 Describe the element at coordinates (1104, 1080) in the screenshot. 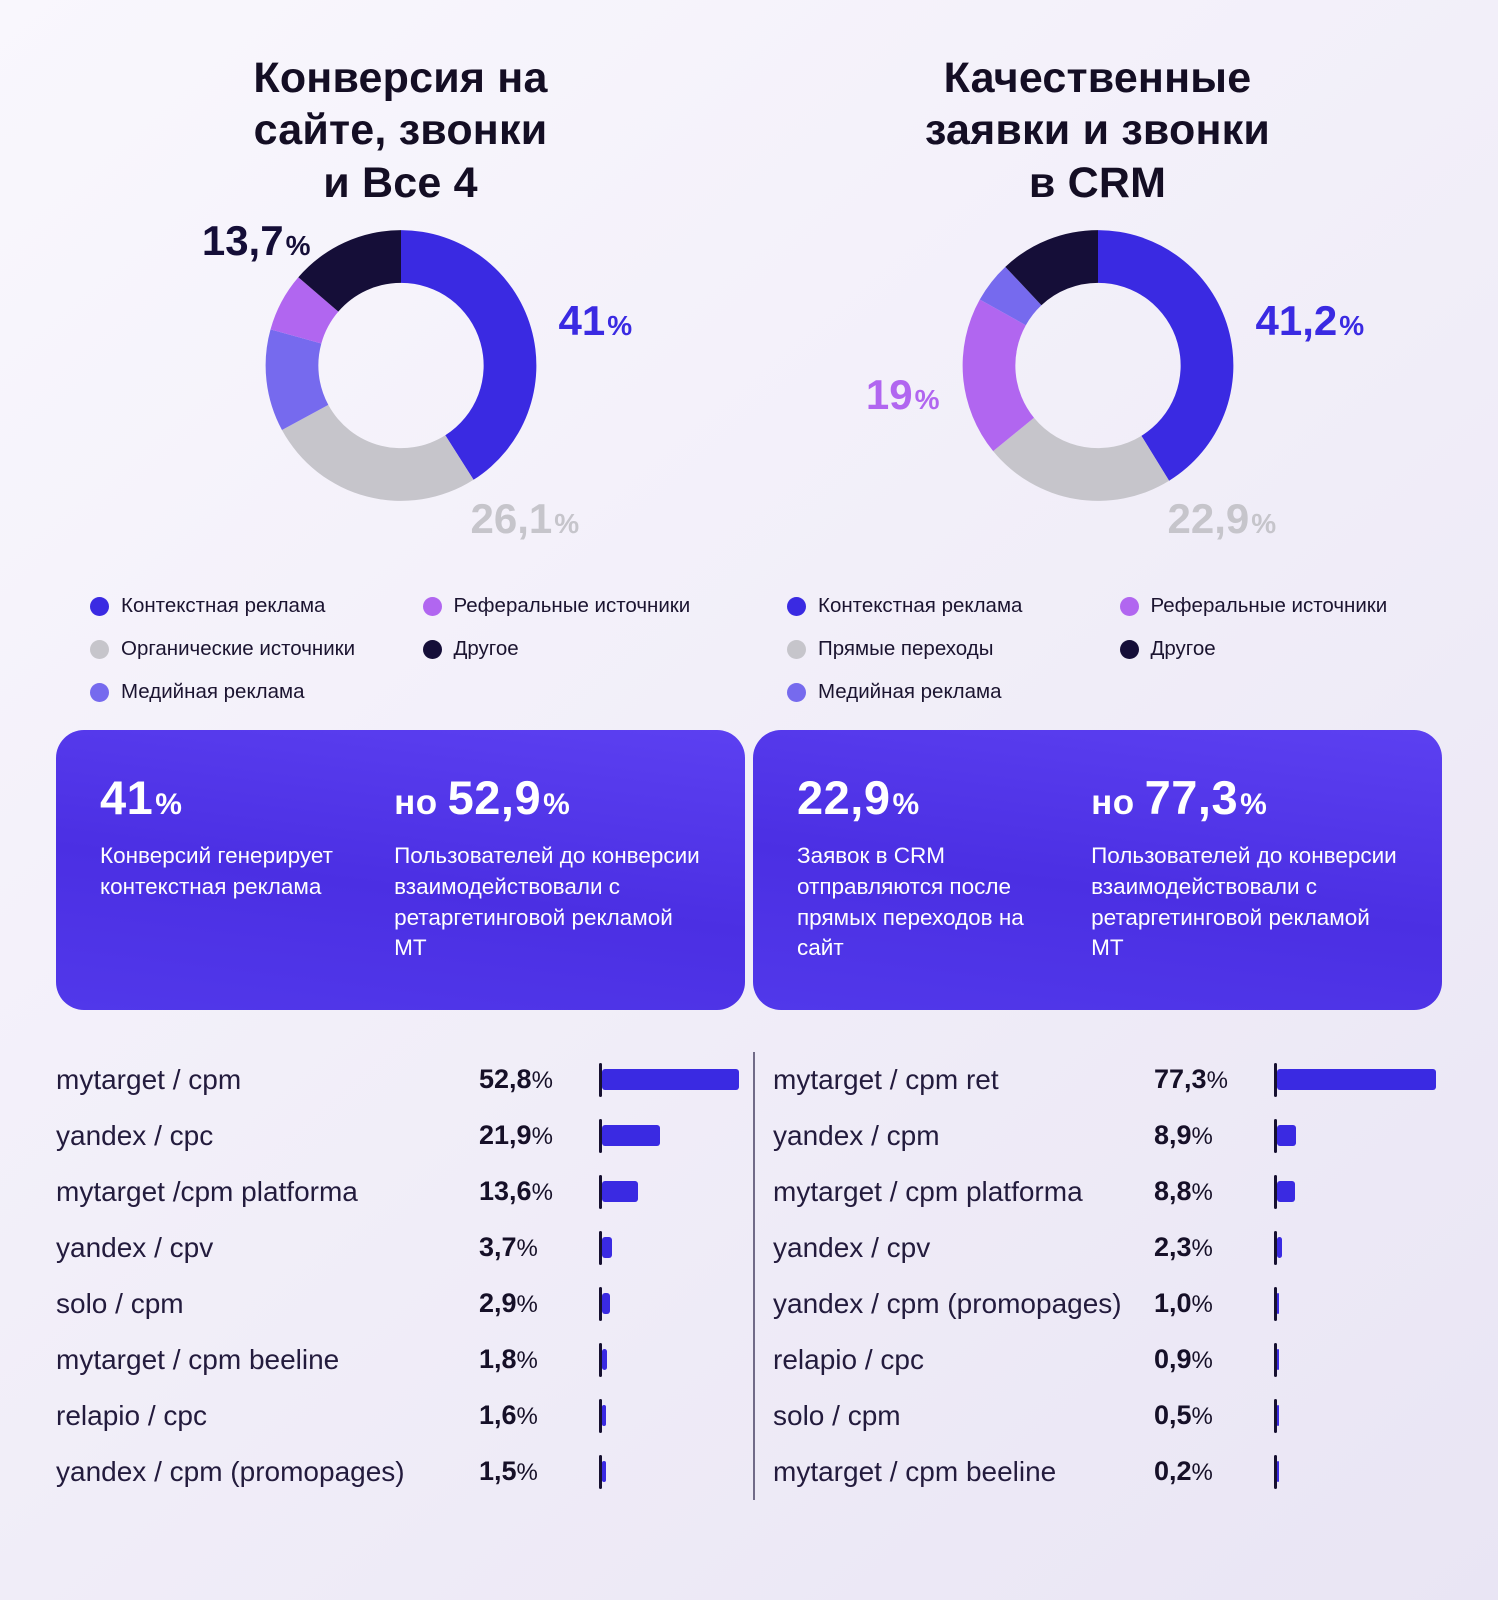

I see `bar-row: mytarget / cpm ret 77,3%` at that location.